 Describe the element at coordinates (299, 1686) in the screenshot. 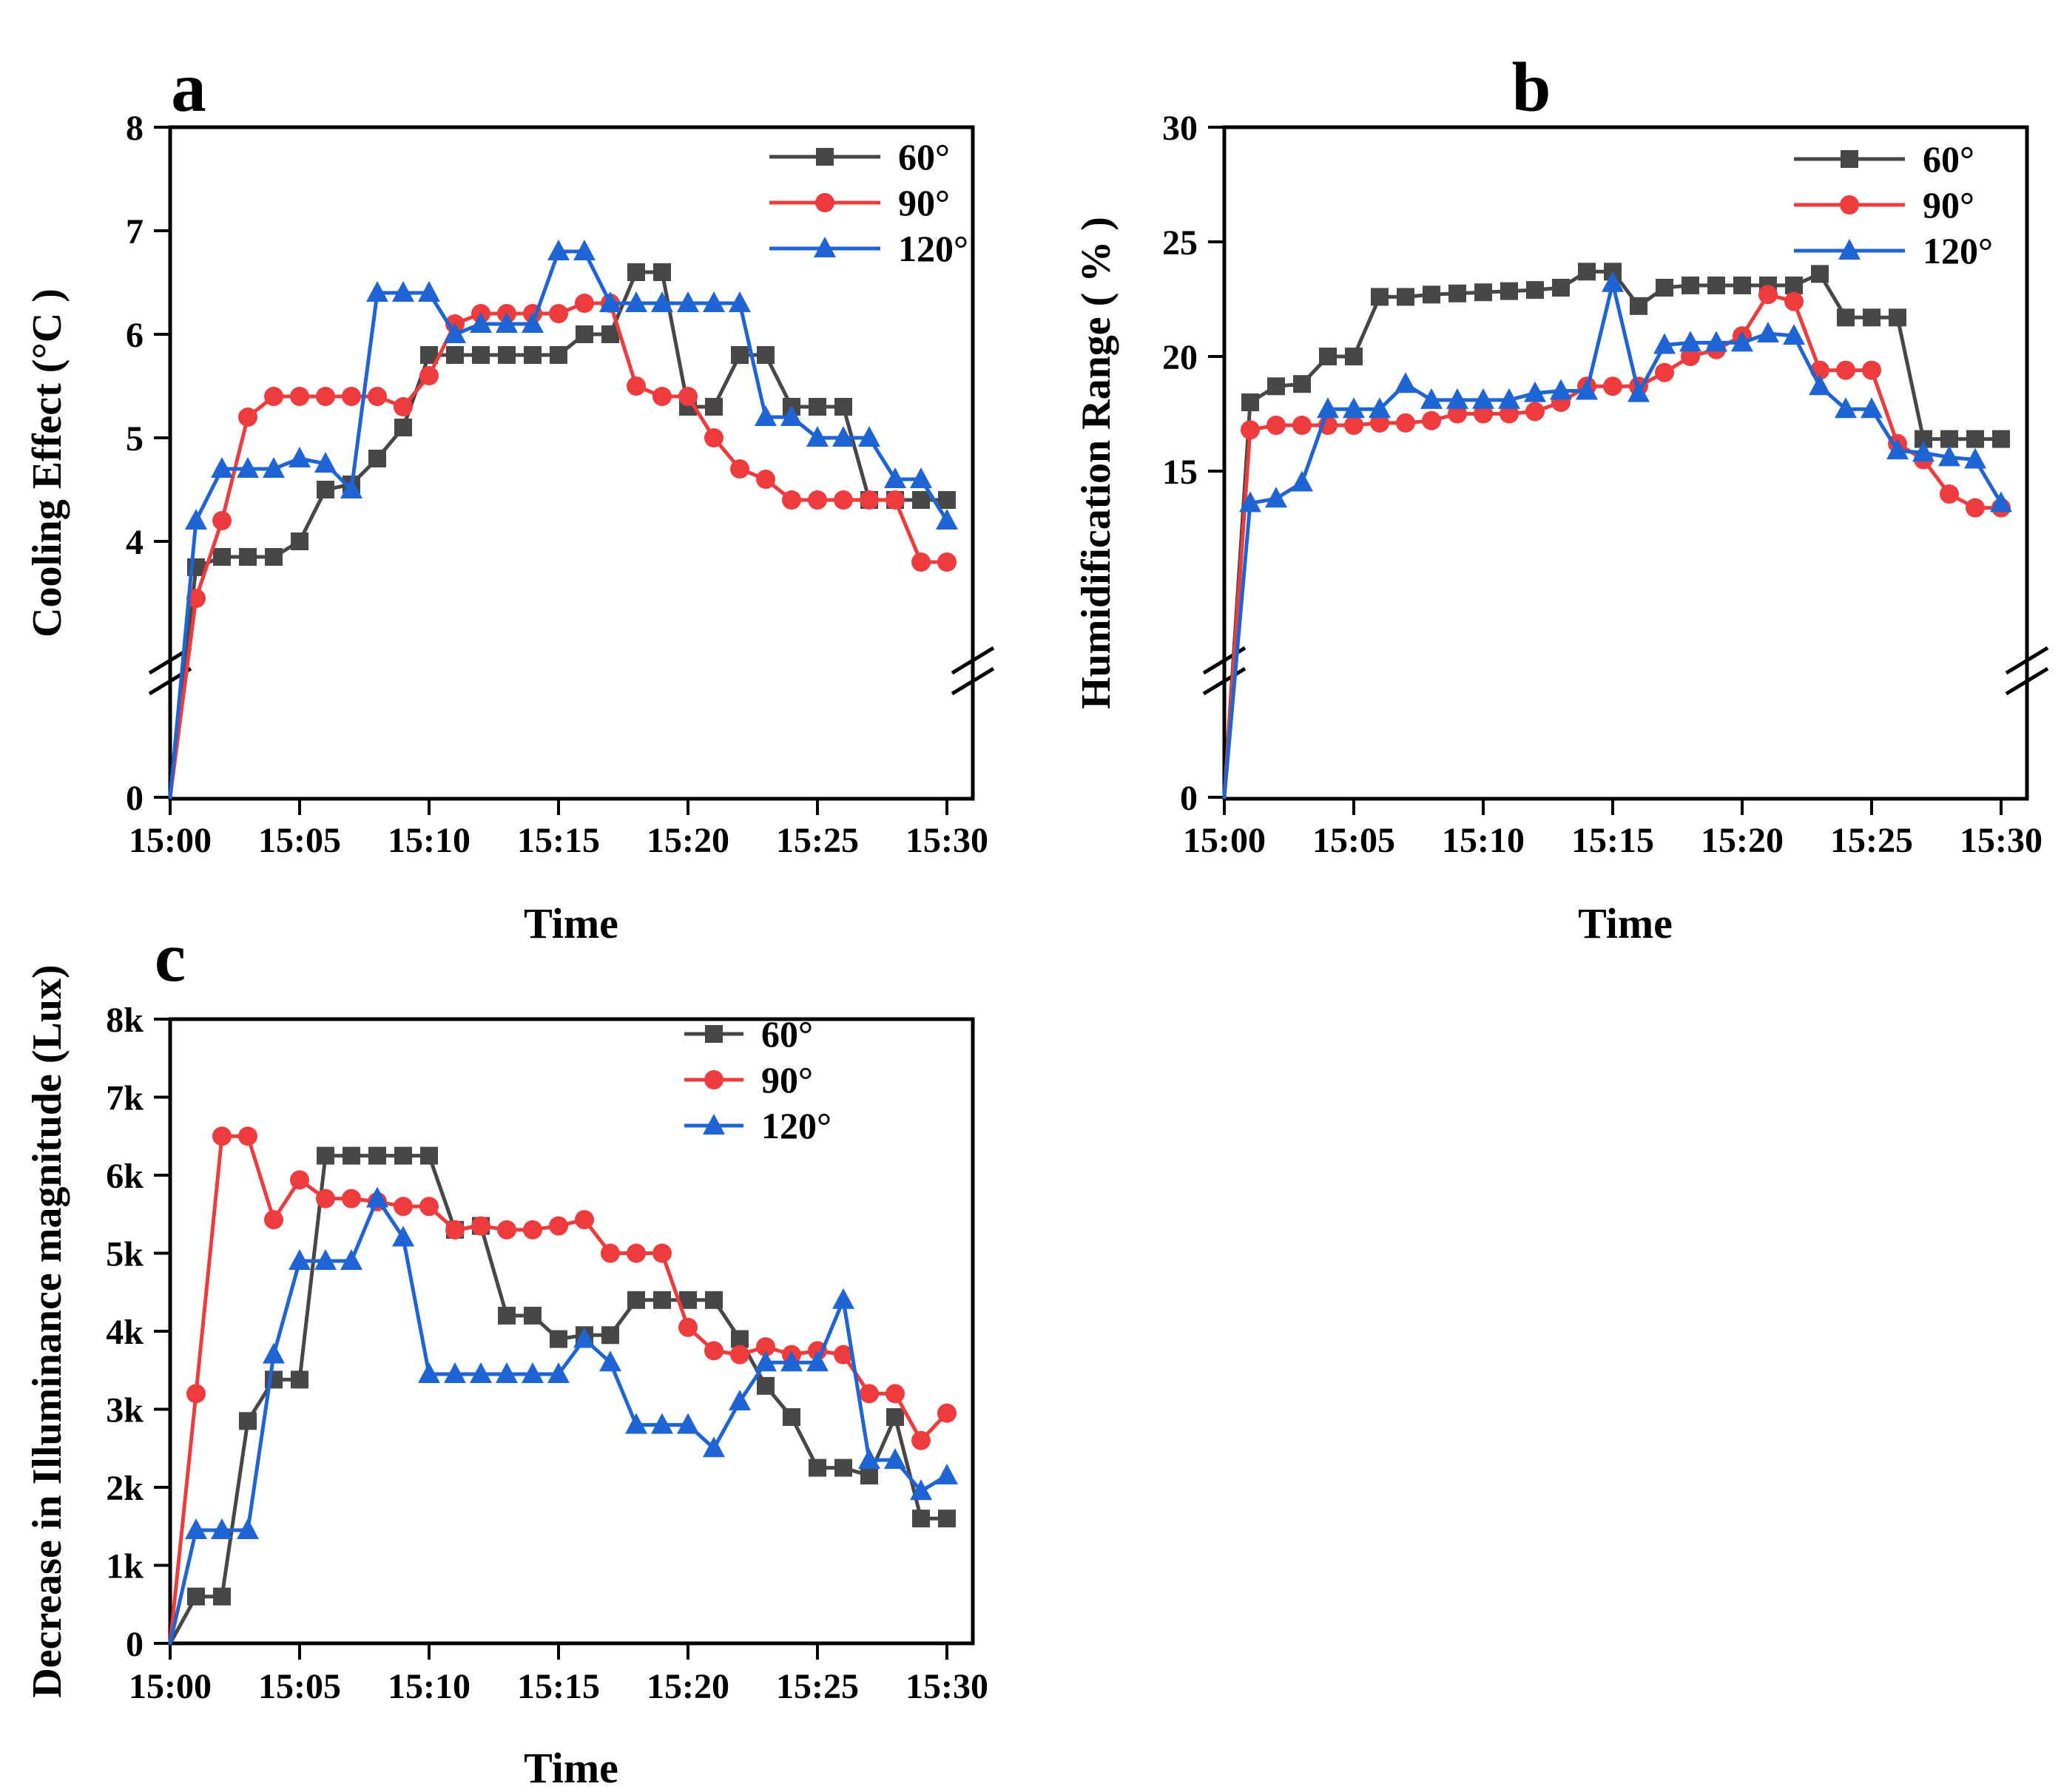

I see `x-tick-label: 15:05` at that location.